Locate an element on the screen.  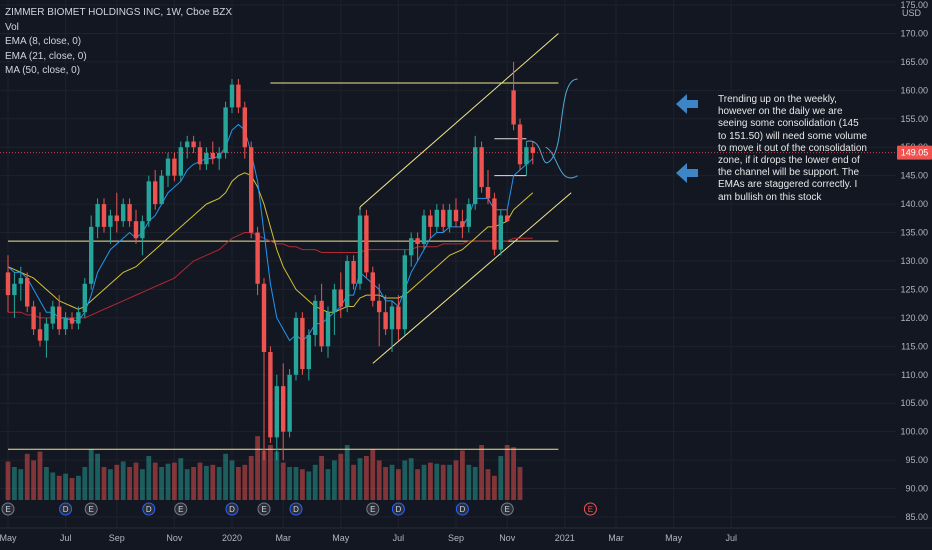
last-price-box is located at coordinates (914, 152).